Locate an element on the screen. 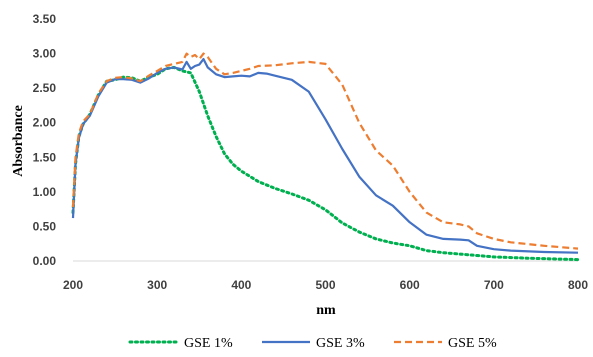 This screenshot has width=593, height=357. x-axis-tick-labels: 200 300 400 500 600 700 800 is located at coordinates (325, 285).